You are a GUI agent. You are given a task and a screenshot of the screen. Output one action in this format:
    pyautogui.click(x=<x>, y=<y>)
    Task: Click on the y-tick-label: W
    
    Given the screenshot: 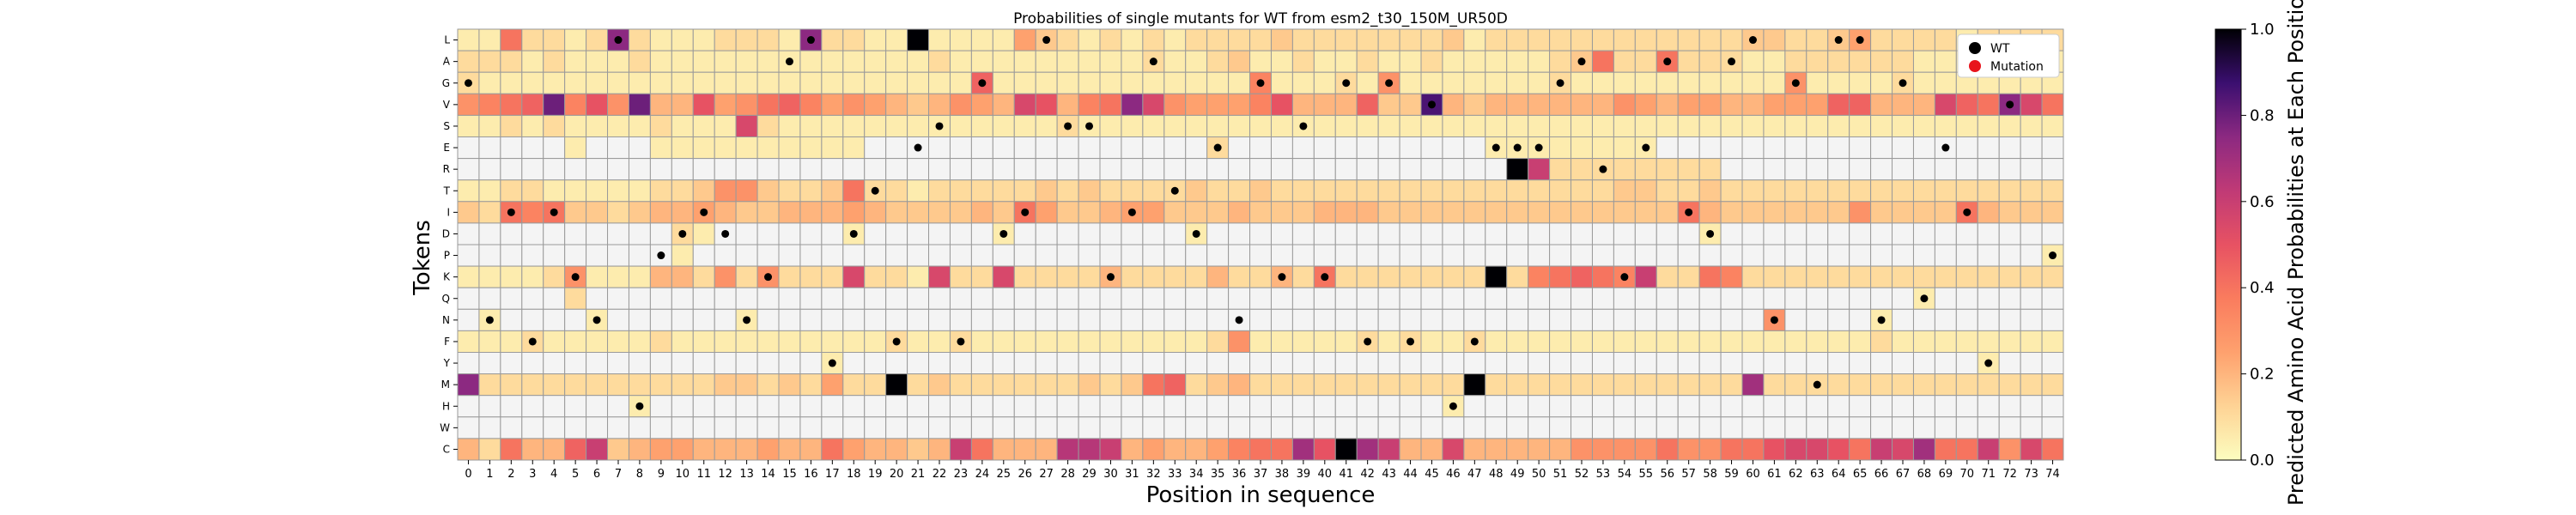 What is the action you would take?
    pyautogui.click(x=445, y=427)
    